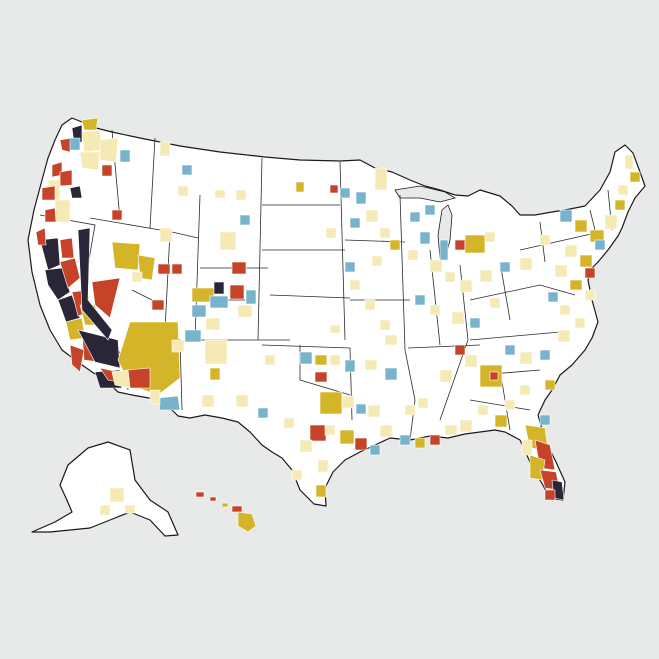  What do you see at coordinates (543, 457) in the screenshot?
I see `florida-counties` at bounding box center [543, 457].